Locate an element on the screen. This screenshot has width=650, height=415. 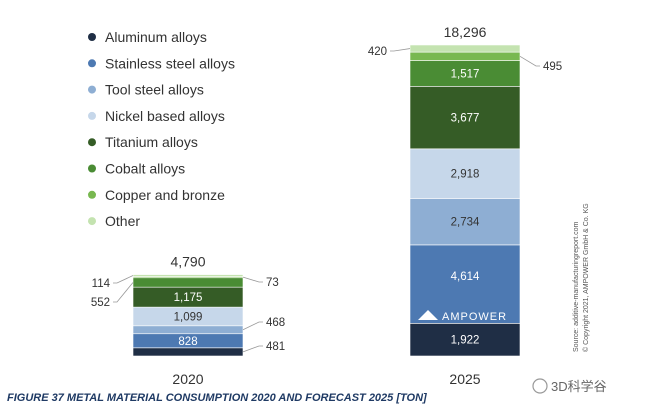
legend-label-cobalt-alloys: Cobalt alloys is located at coordinates (145, 169).